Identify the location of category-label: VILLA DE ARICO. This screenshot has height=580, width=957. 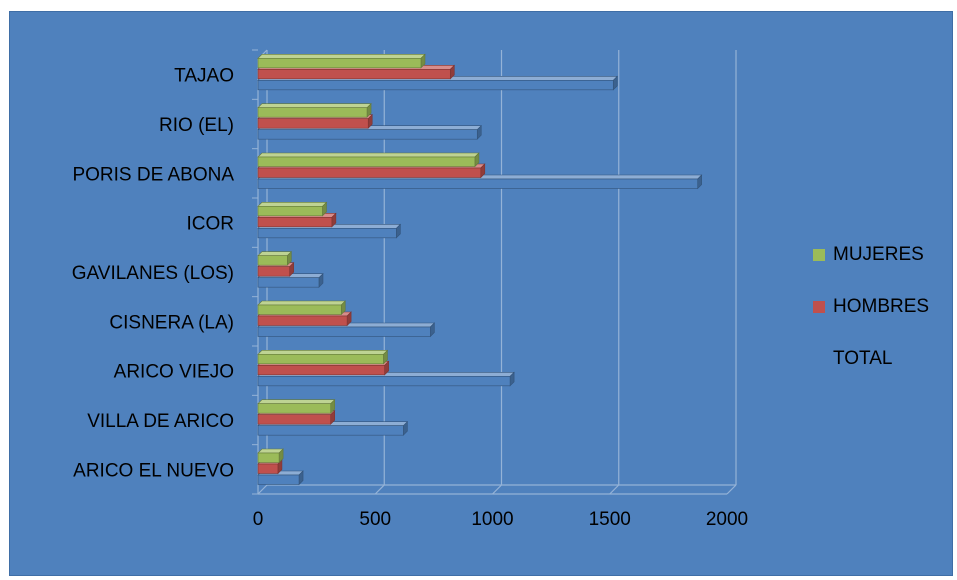
(160, 421).